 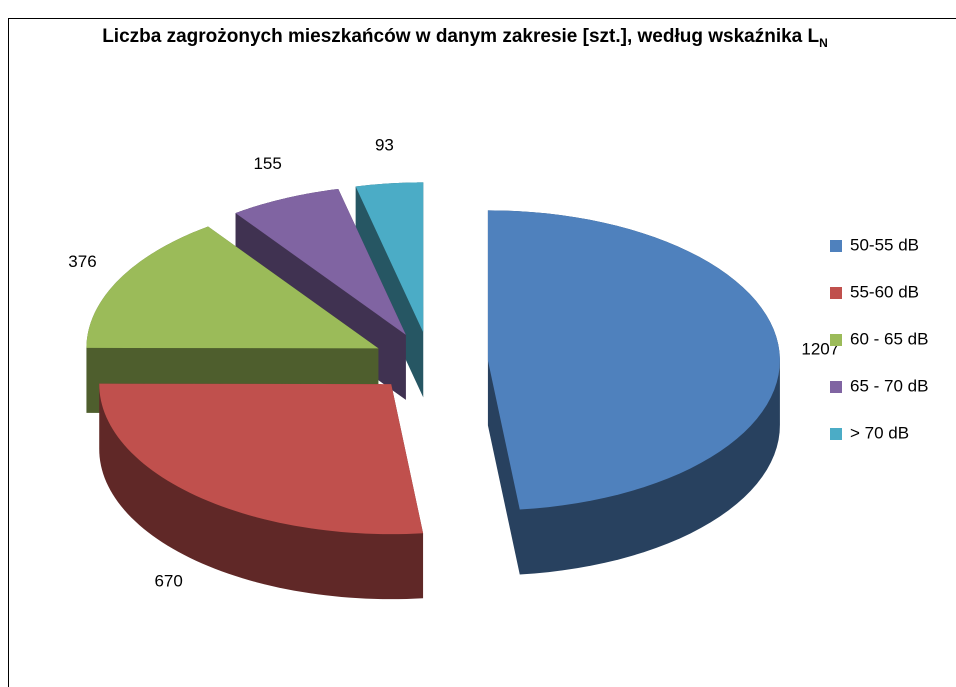 What do you see at coordinates (889, 338) in the screenshot?
I see `legend-label: 60 - 65 dB` at bounding box center [889, 338].